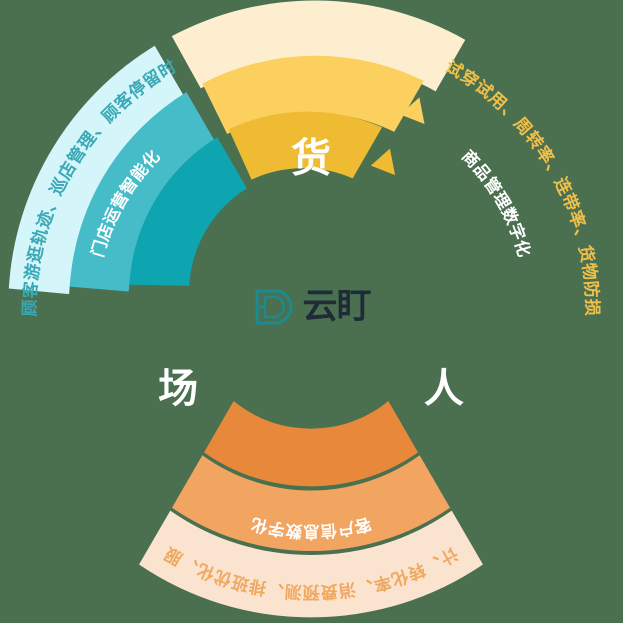 This screenshot has width=623, height=623. What do you see at coordinates (311, 503) in the screenshot?
I see `segment-ren-middle-ring` at bounding box center [311, 503].